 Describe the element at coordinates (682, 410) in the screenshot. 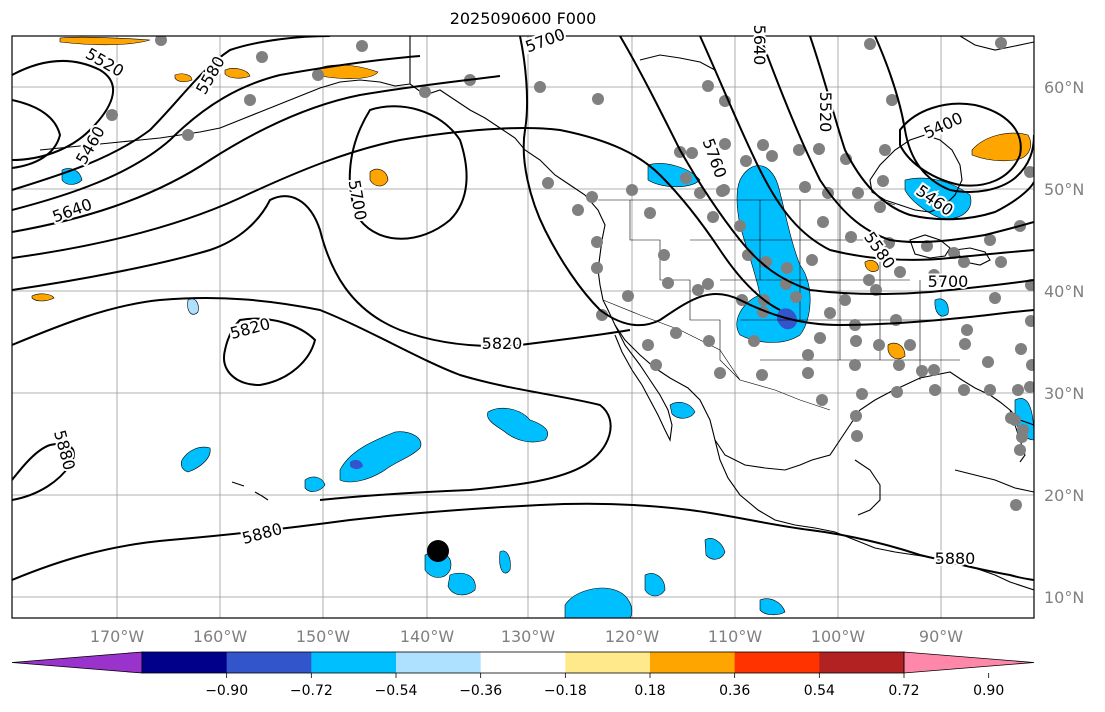

I see `negative-anomaly-gulf` at that location.